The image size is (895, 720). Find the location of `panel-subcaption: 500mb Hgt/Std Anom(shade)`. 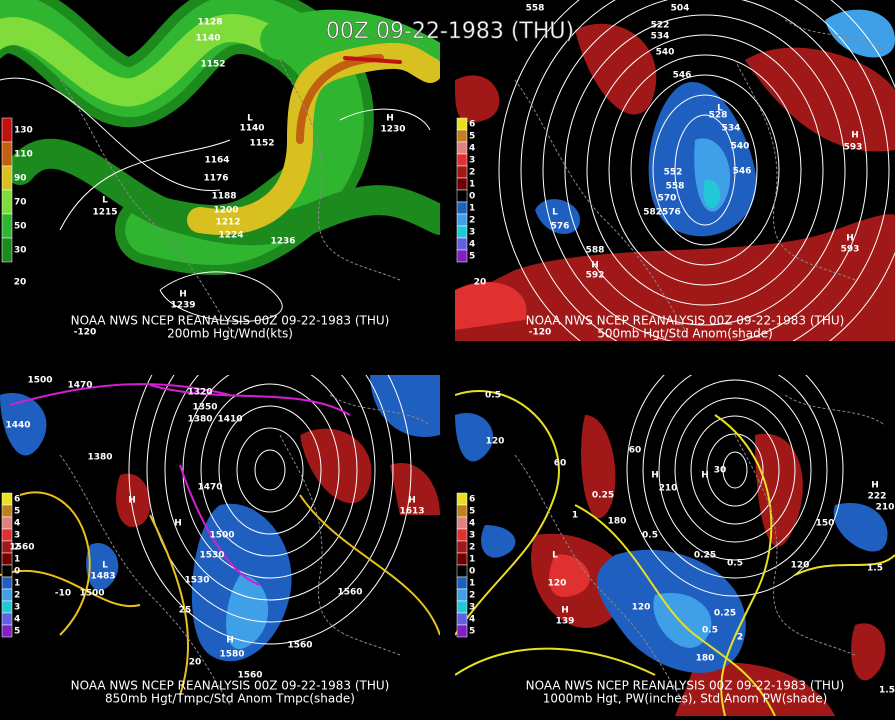

panel-subcaption: 500mb Hgt/Std Anom(shade) is located at coordinates (685, 334).